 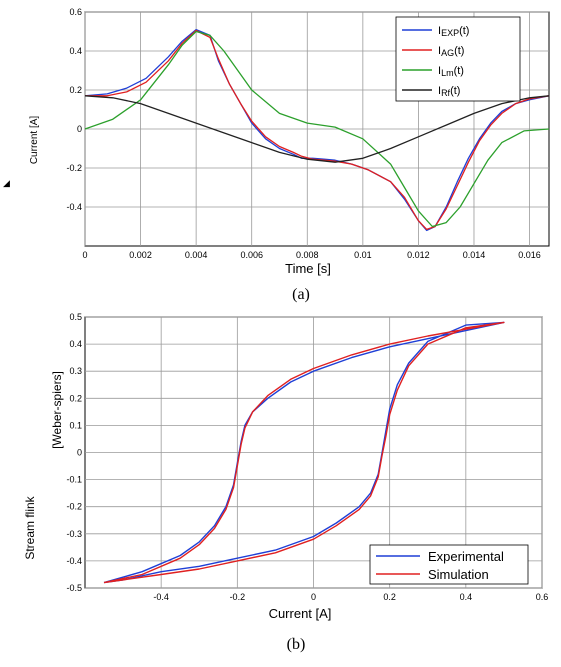 What do you see at coordinates (75, 12) in the screenshot?
I see `y-tick-label: 0.6` at bounding box center [75, 12].